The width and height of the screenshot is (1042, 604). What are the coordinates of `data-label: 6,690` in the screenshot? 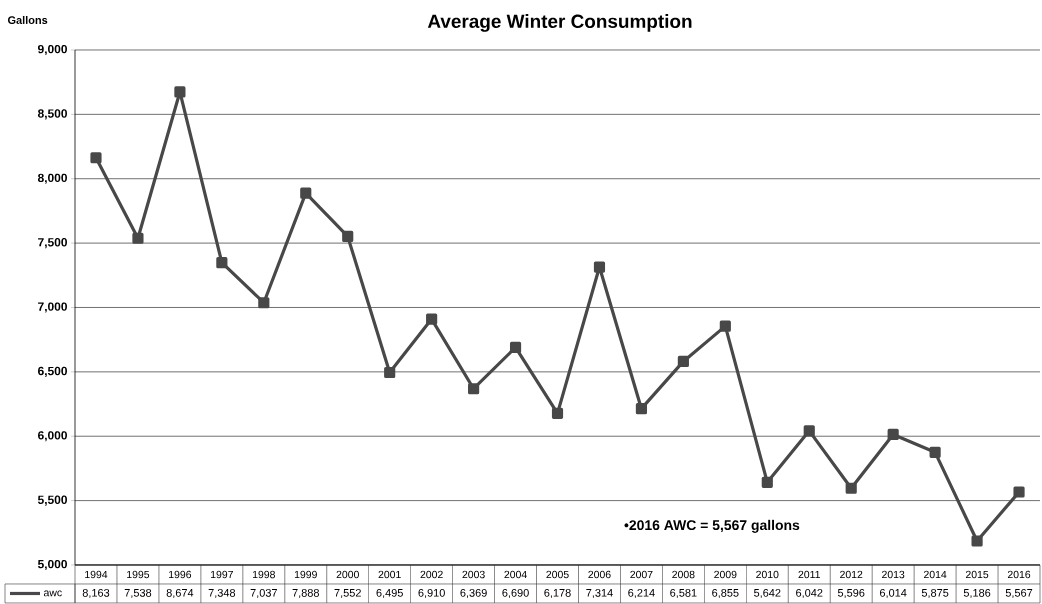 It's located at (515, 593).